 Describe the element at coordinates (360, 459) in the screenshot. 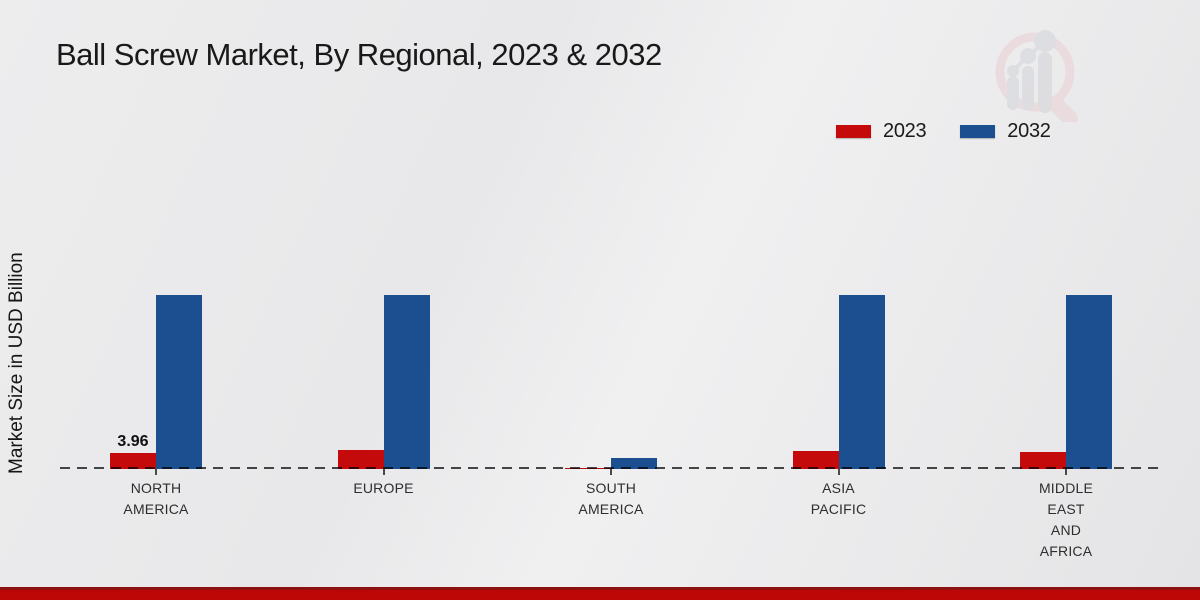

I see `bar-2023-europe` at that location.